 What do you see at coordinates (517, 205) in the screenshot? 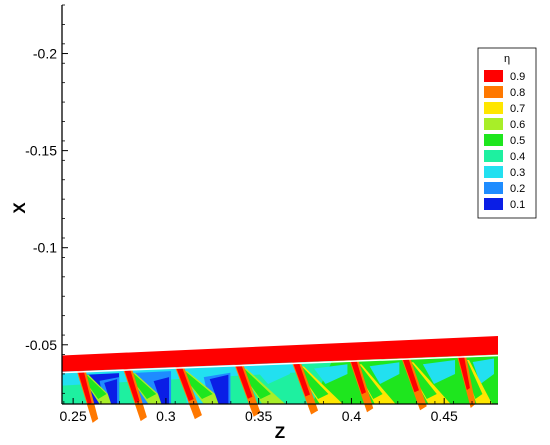
I see `legend-label: 0.1` at bounding box center [517, 205].